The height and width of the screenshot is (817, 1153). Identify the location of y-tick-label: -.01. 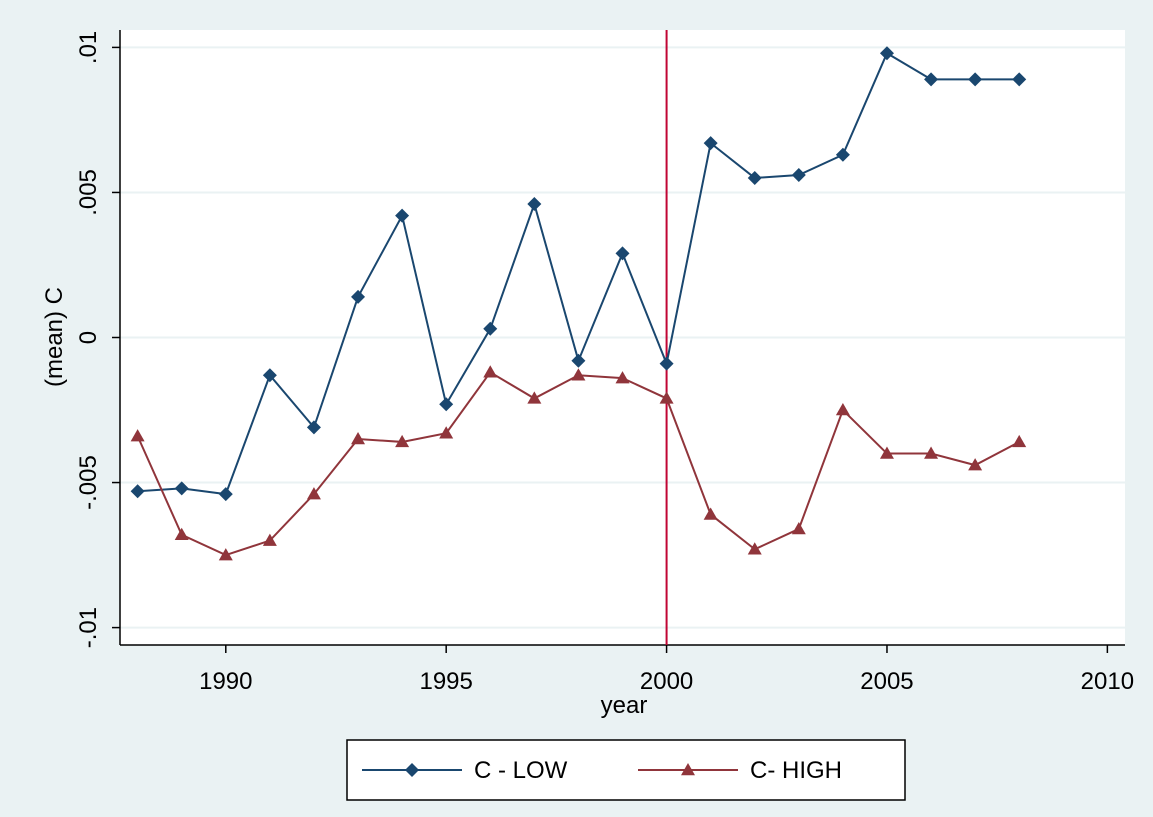
(88, 627).